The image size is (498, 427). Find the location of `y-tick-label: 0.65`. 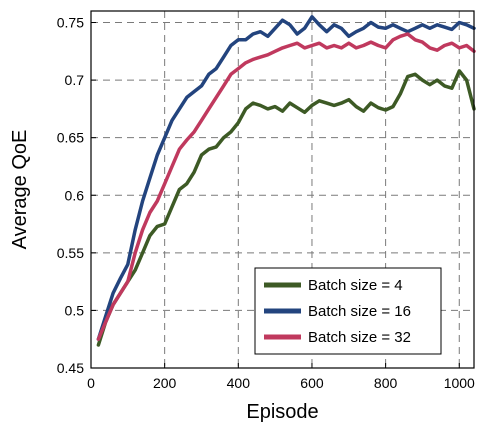

y-tick-label: 0.65 is located at coordinates (70, 138).